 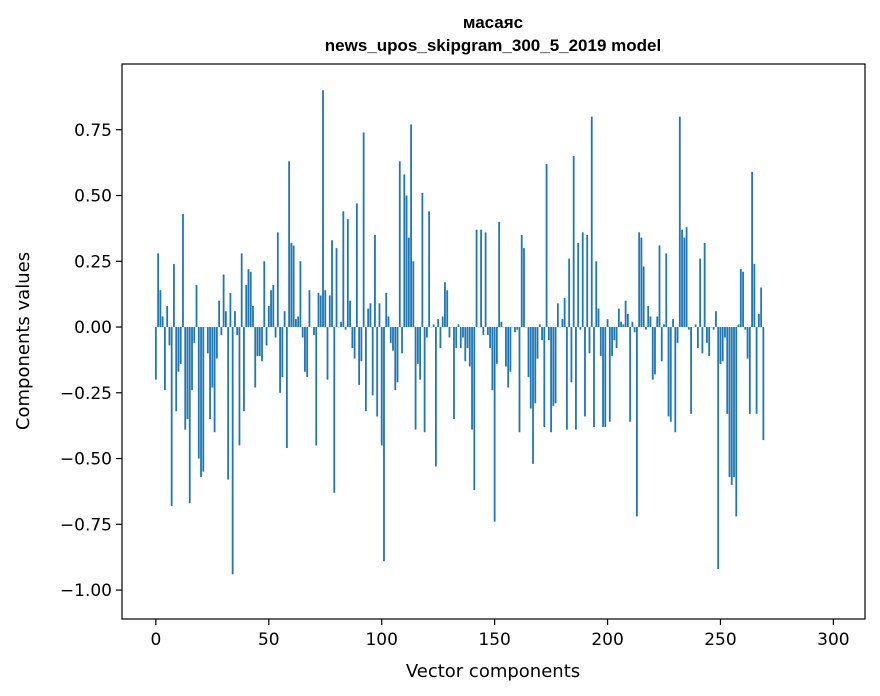 What do you see at coordinates (155, 640) in the screenshot?
I see `x-tick-label: 0` at bounding box center [155, 640].